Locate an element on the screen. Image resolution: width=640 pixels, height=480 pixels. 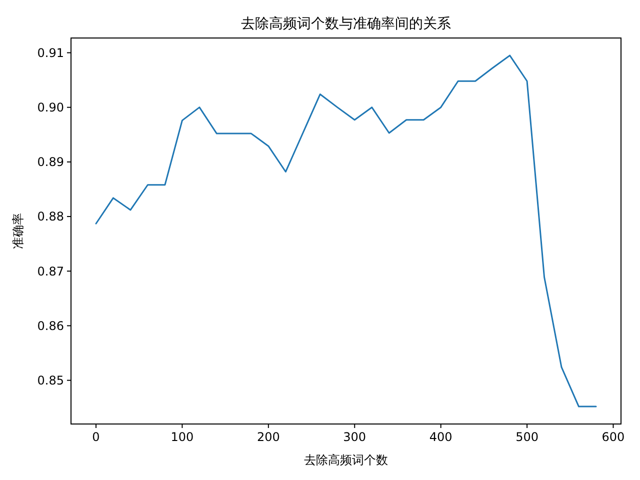
y-tick-label: 0.86 is located at coordinates (50, 325).